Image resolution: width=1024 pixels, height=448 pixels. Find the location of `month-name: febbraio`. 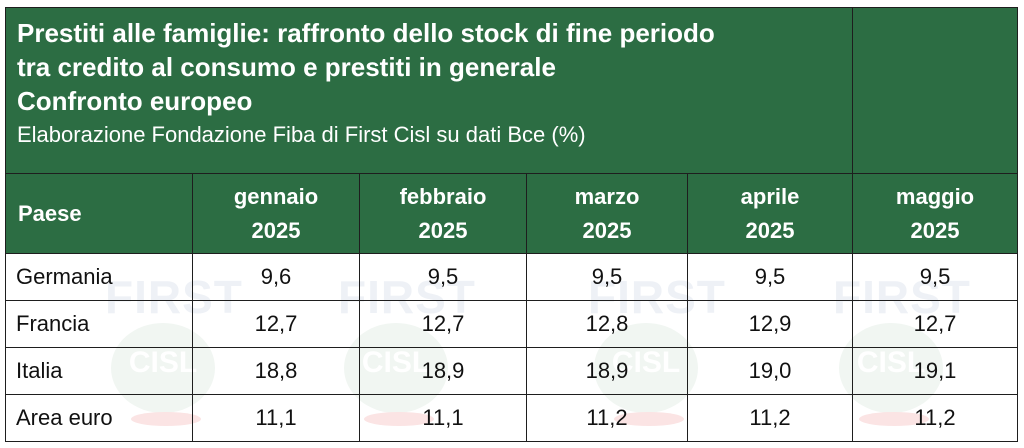

month-name: febbraio is located at coordinates (443, 196).